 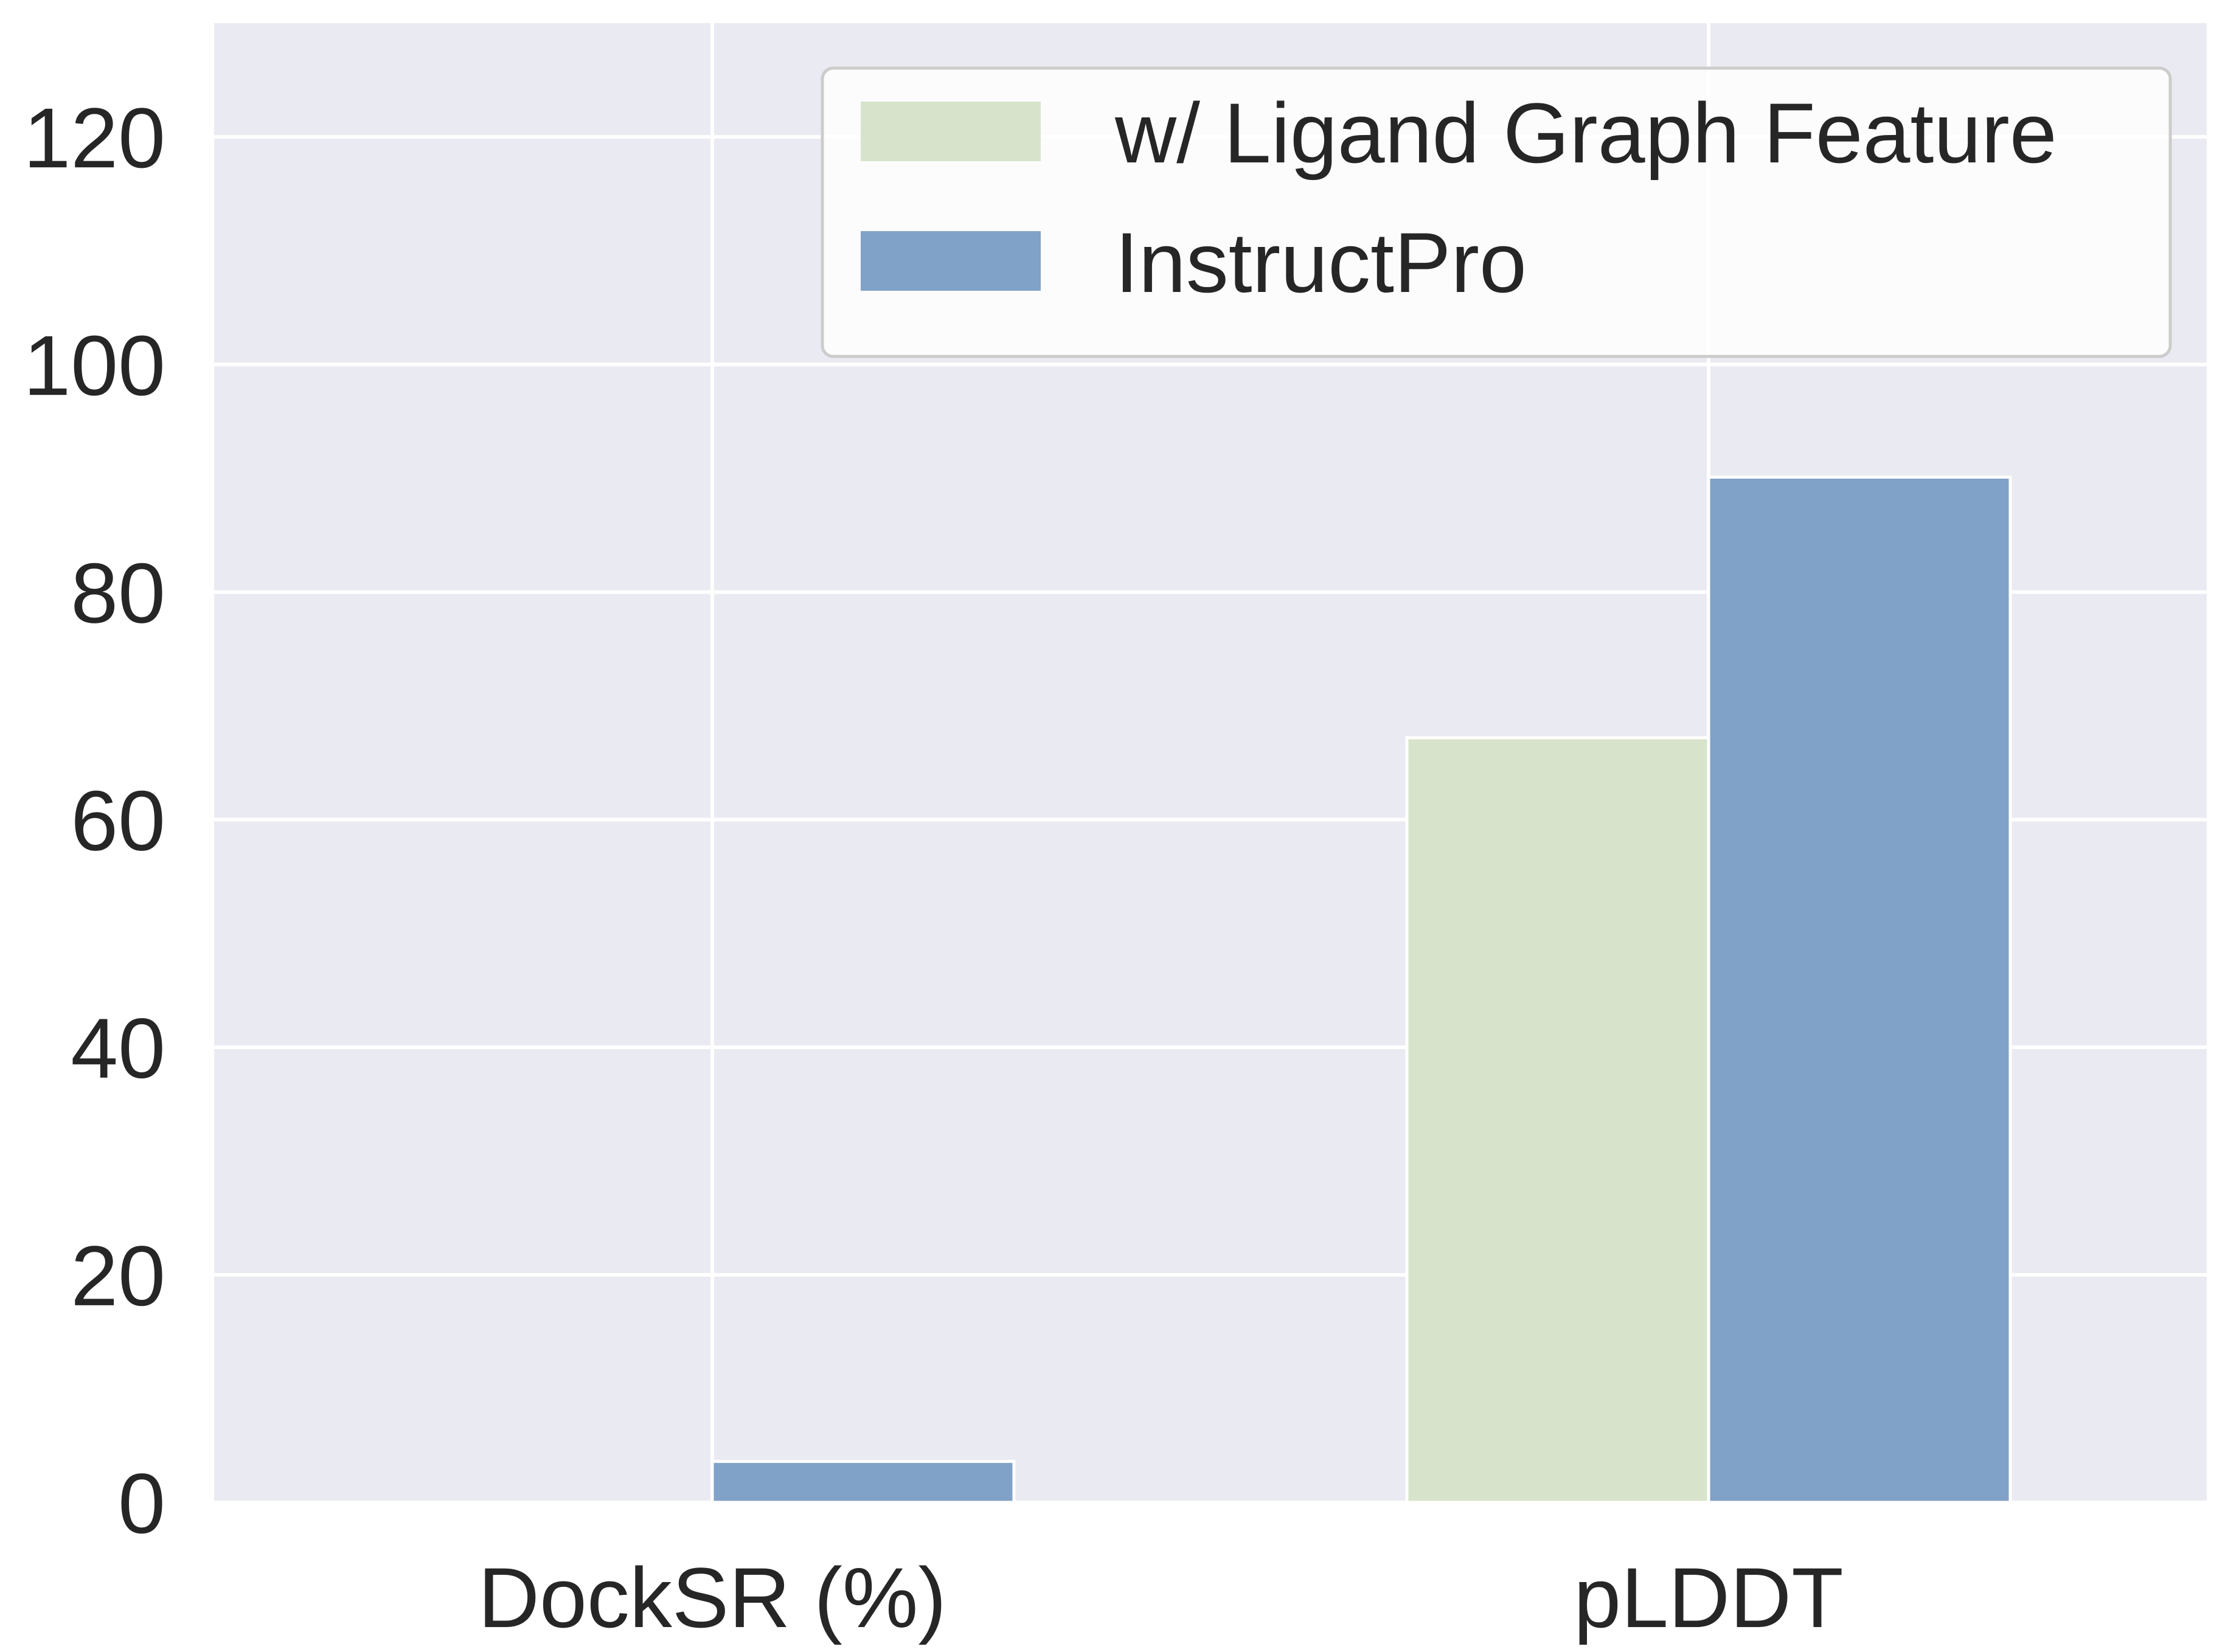 What do you see at coordinates (1321, 262) in the screenshot?
I see `legend-label: InstructPro` at bounding box center [1321, 262].